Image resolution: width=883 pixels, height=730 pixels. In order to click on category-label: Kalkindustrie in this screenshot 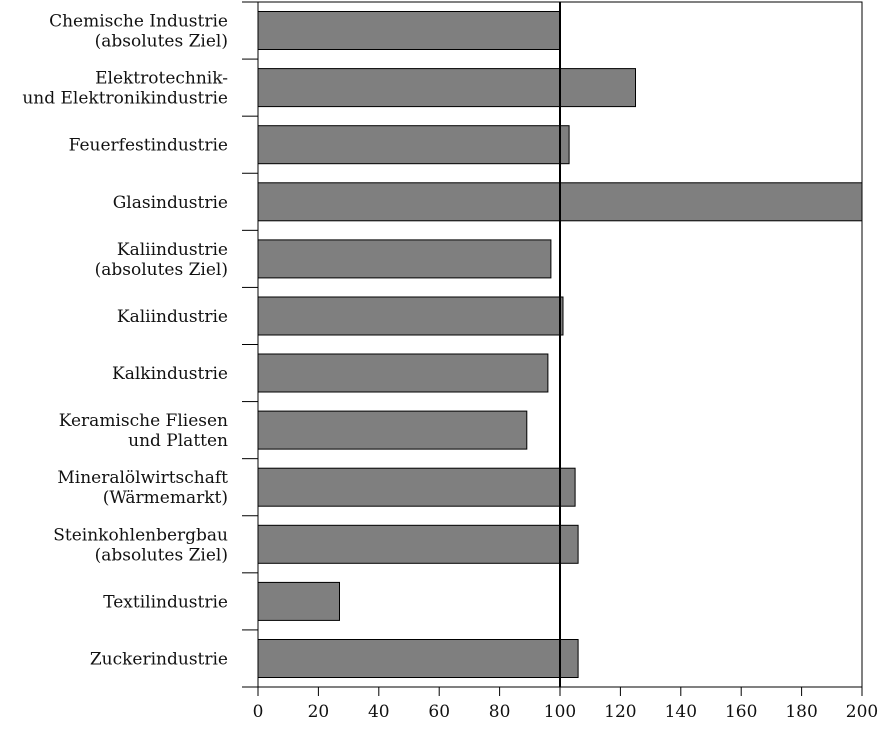, I will do `click(170, 374)`.